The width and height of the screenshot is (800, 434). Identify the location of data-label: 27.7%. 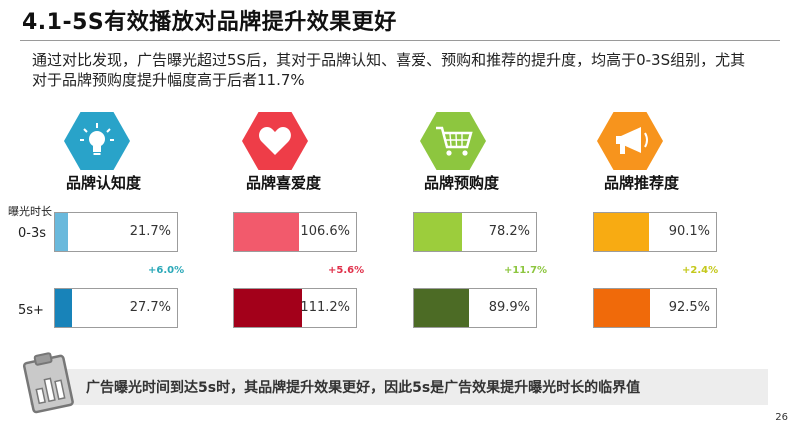
(150, 307).